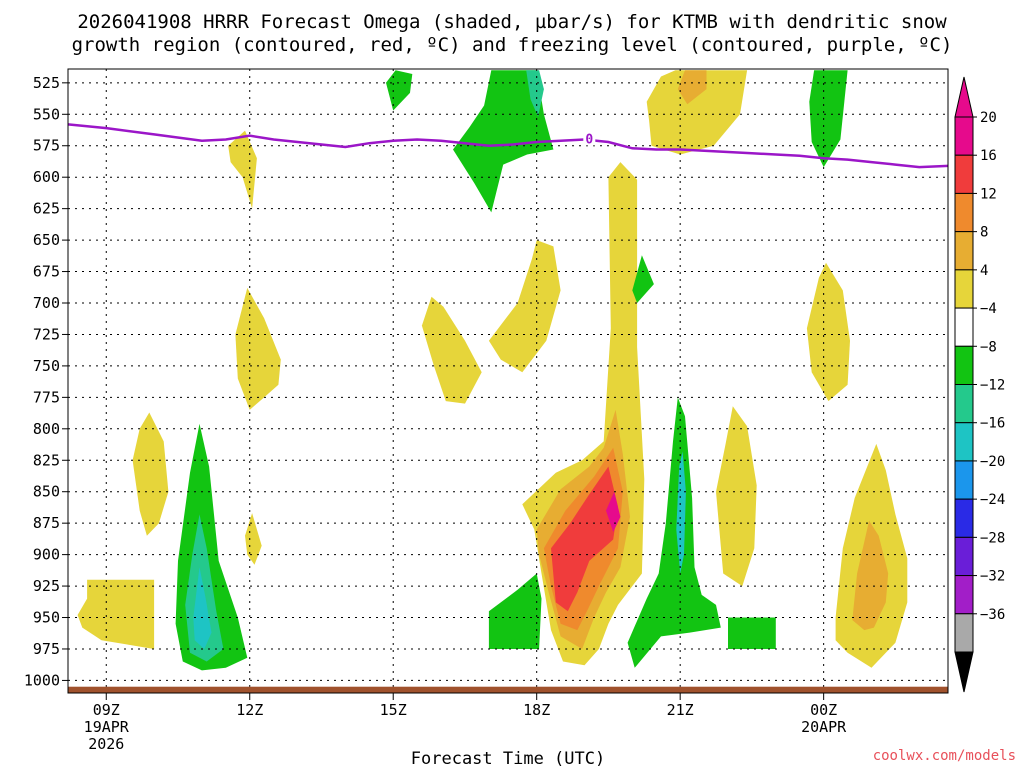  I want to click on colorbar-label-6: −8, so click(988, 347).